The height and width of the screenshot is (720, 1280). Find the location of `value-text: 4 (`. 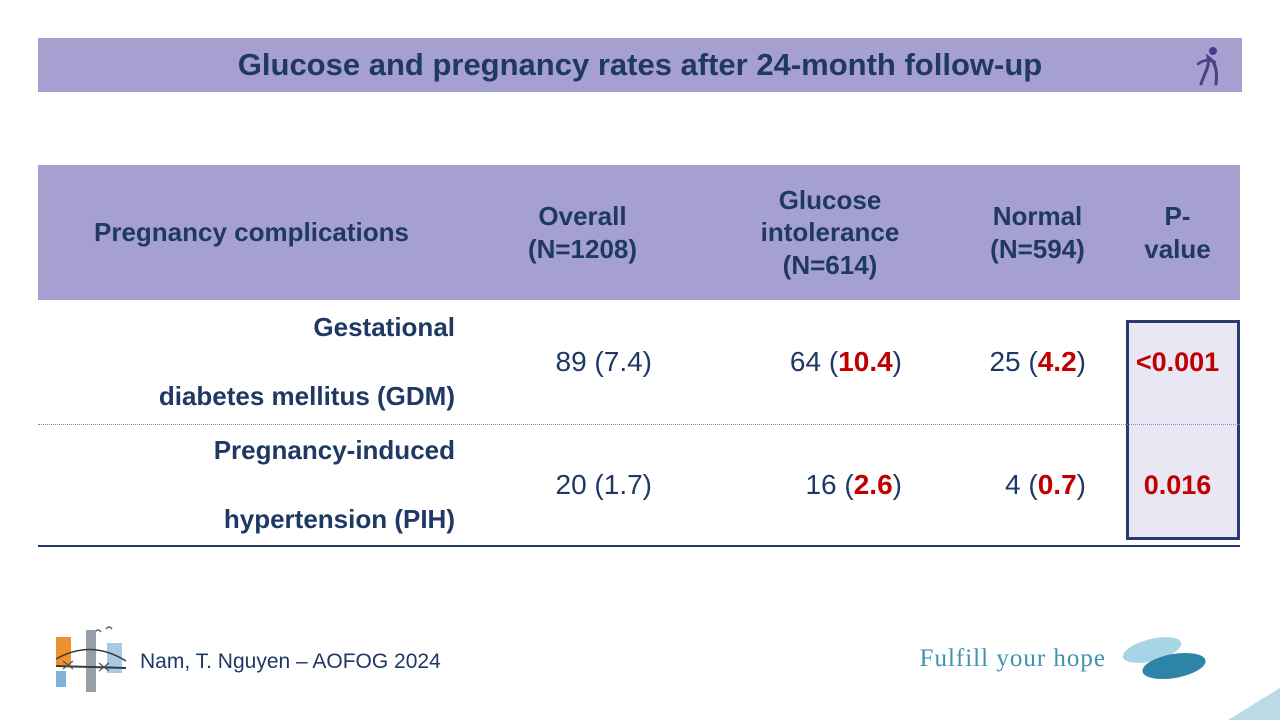

value-text: 4 ( is located at coordinates (1021, 484).